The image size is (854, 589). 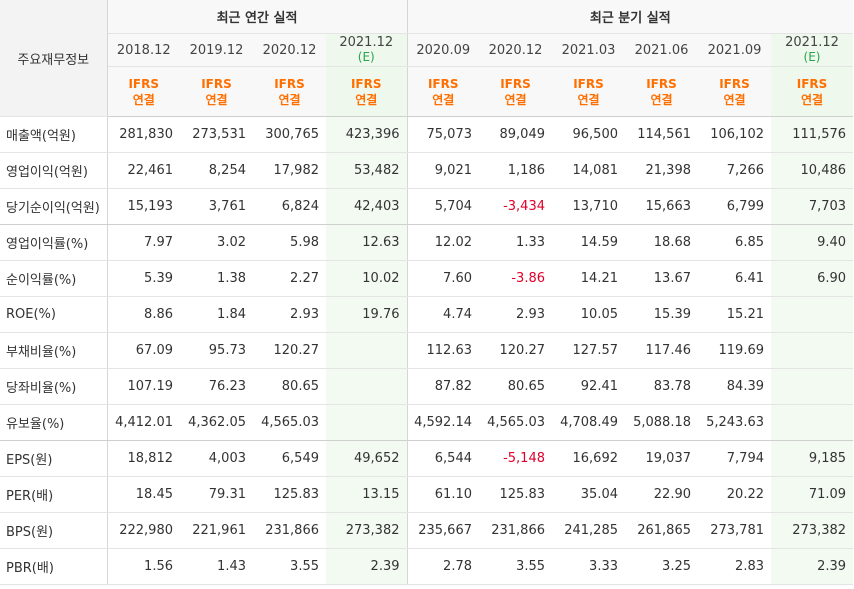 What do you see at coordinates (143, 50) in the screenshot?
I see `period-header: 2018.12` at bounding box center [143, 50].